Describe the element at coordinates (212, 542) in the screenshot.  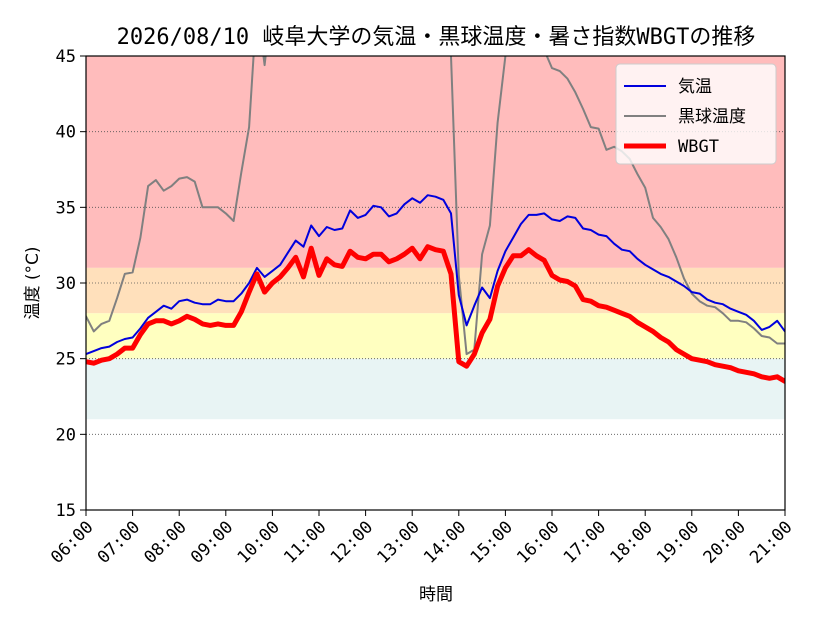
I see `x-tick-label: 09:00` at that location.